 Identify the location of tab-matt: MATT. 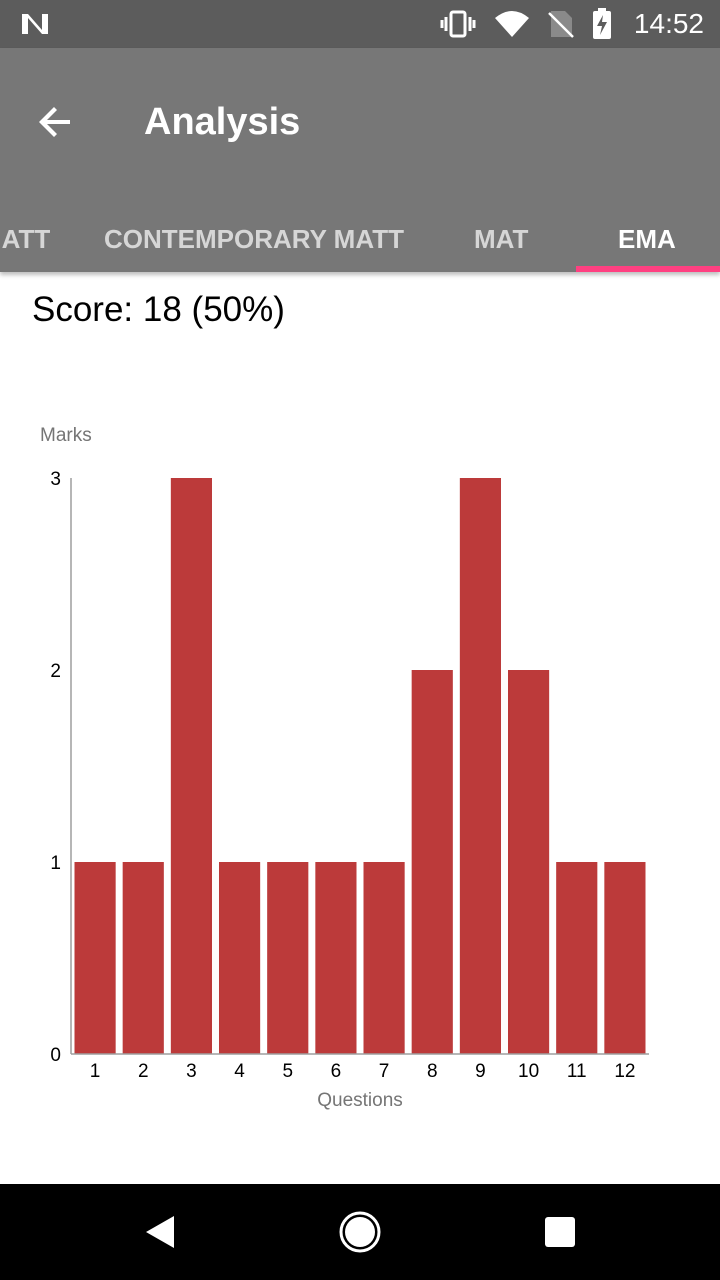
(25, 239).